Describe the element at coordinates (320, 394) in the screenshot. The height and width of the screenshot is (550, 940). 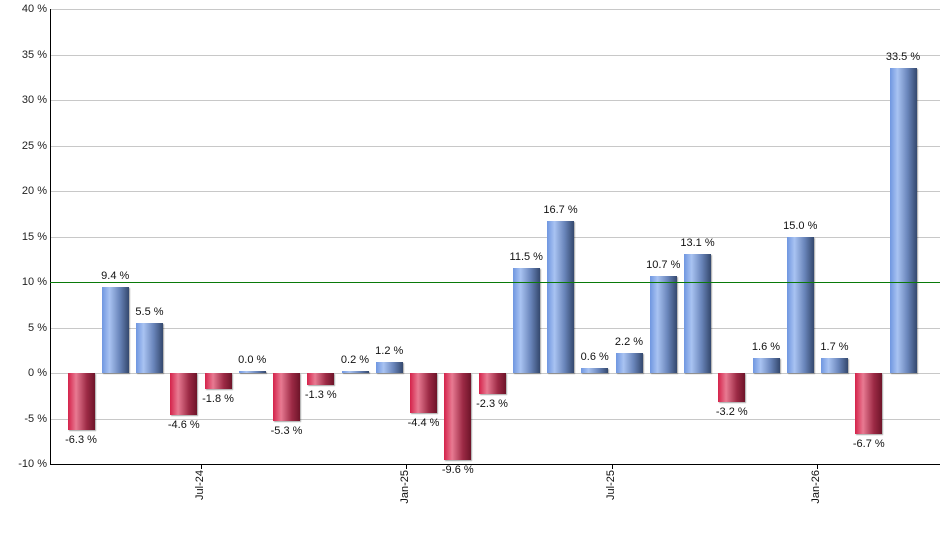
I see `bar-value-label: -1.3 %` at that location.